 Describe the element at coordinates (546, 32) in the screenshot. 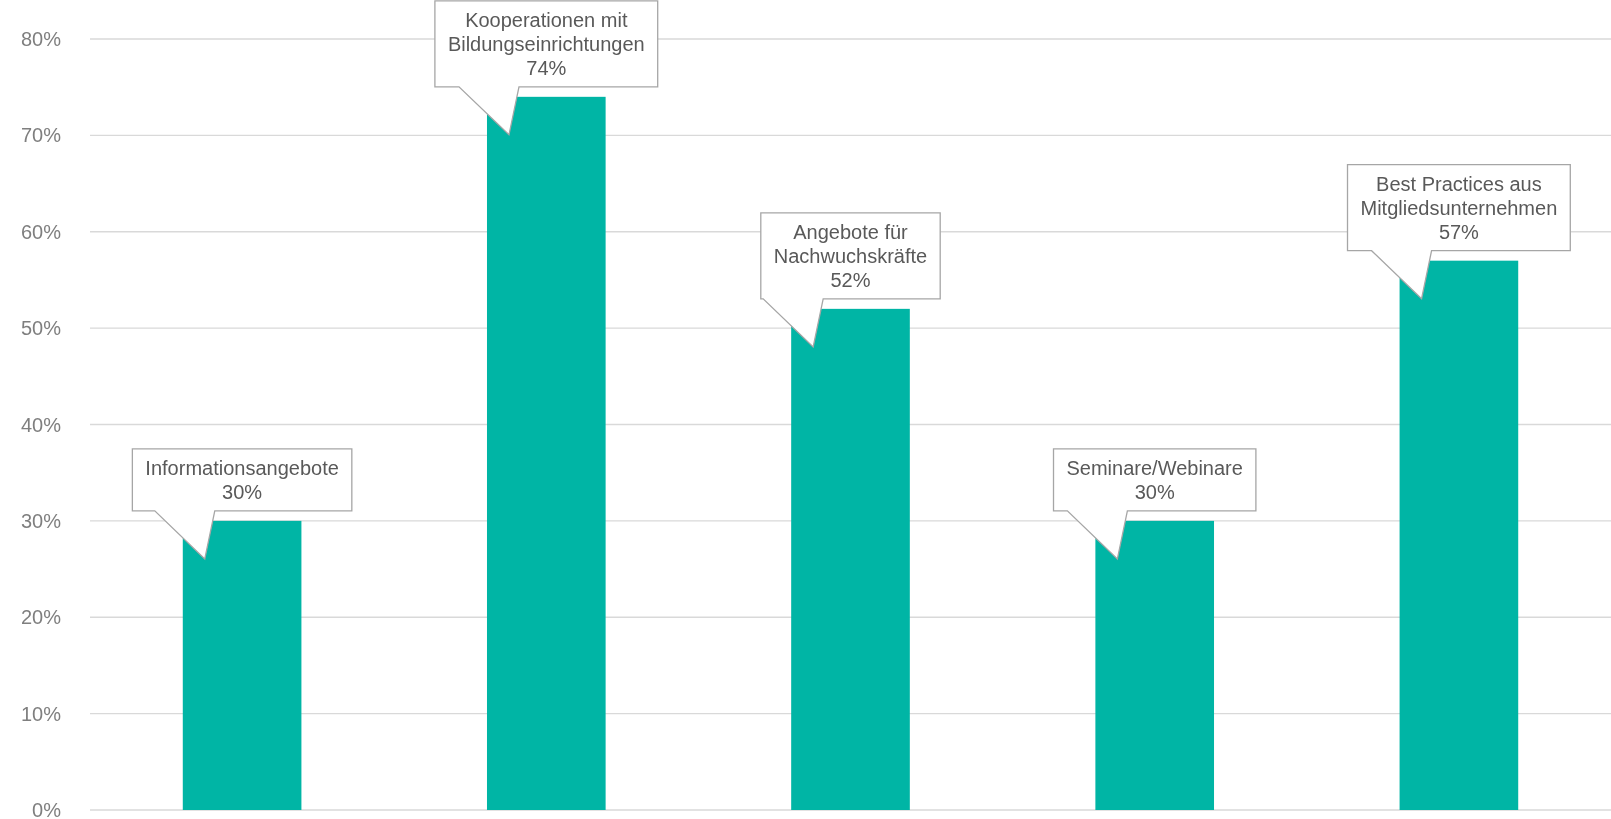

I see `x-tick-label: Kooperationen mit Bildungseinrichtungen` at that location.